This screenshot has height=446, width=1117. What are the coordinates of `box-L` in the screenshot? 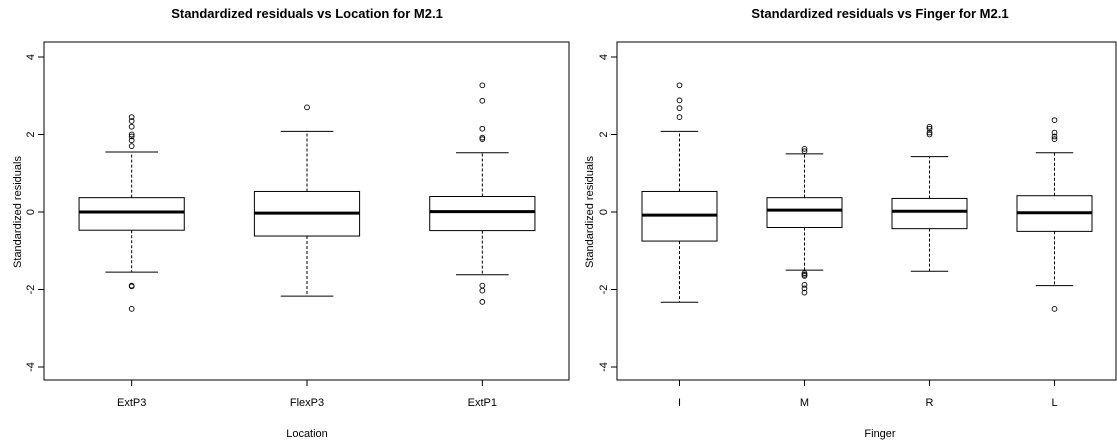 It's located at (1054, 214).